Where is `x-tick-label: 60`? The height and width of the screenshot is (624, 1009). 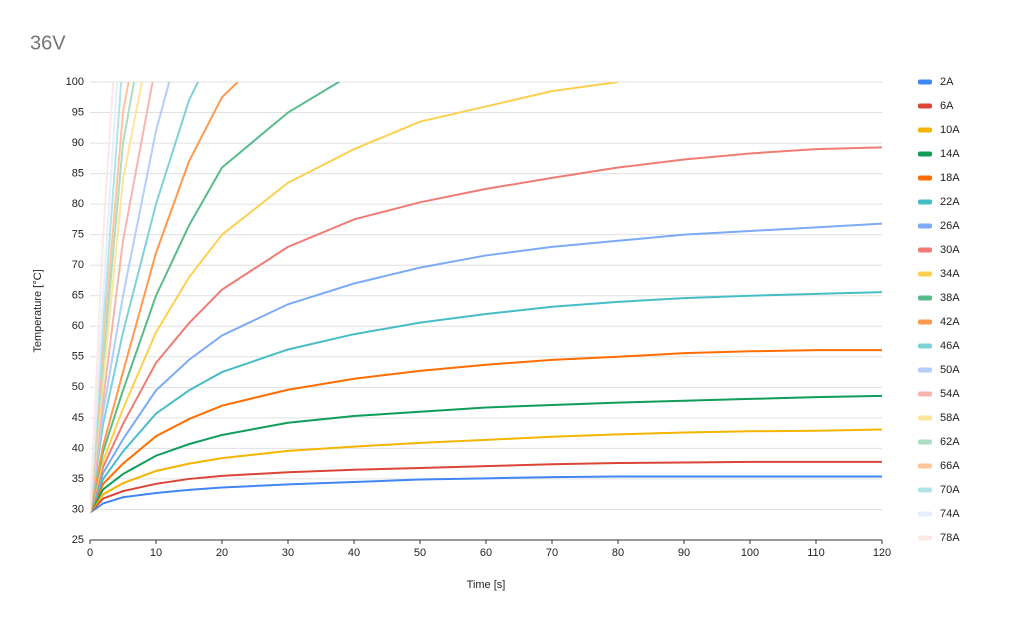
x-tick-label: 60 is located at coordinates (486, 553).